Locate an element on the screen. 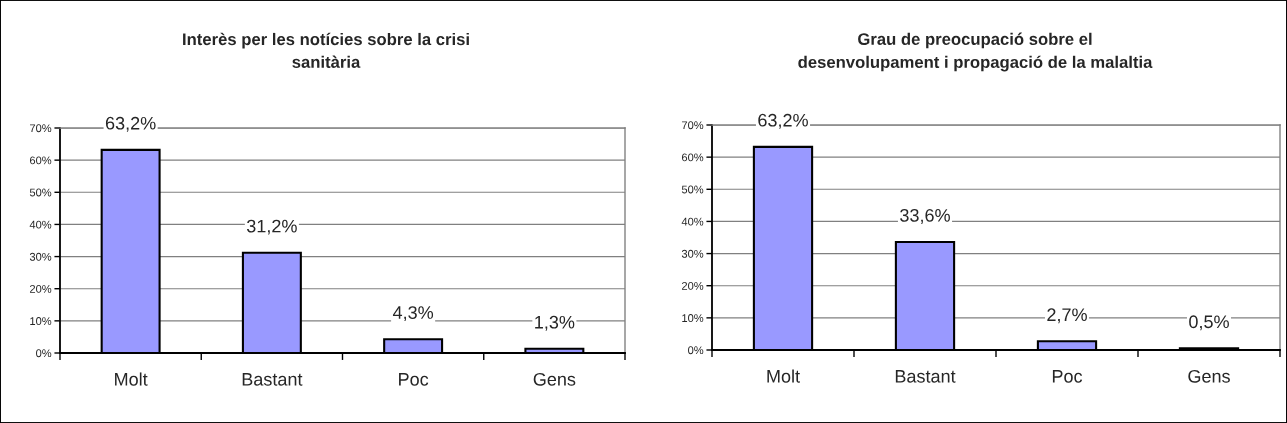  chart-title: Grau de preocupació sobre el desenvolupament i propagació de la malaltia is located at coordinates (975, 52).